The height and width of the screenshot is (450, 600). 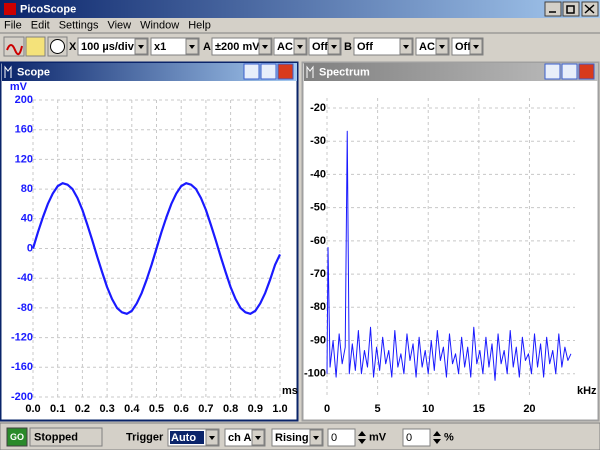 What do you see at coordinates (428, 409) in the screenshot?
I see `x-tick-label: 10` at bounding box center [428, 409].